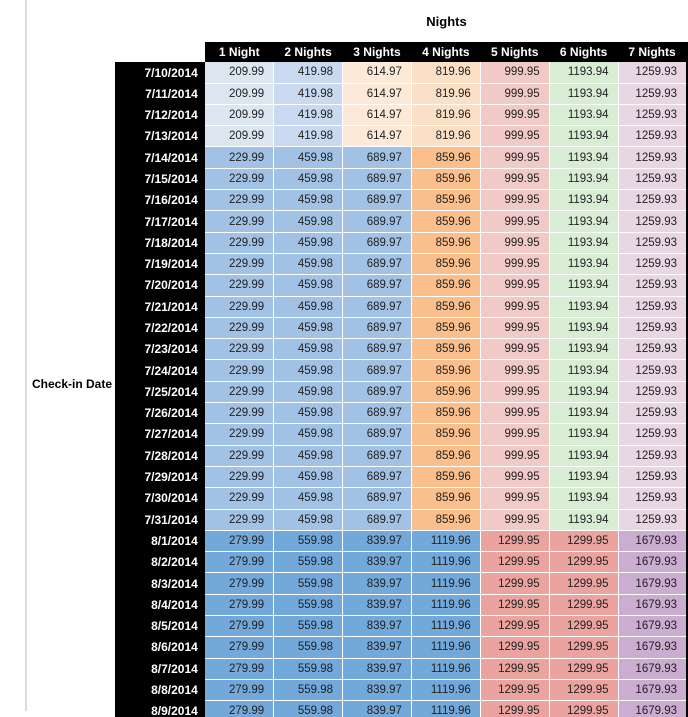 The width and height of the screenshot is (688, 717). I want to click on checkin-date-cell: 7/23/2014, so click(160, 349).